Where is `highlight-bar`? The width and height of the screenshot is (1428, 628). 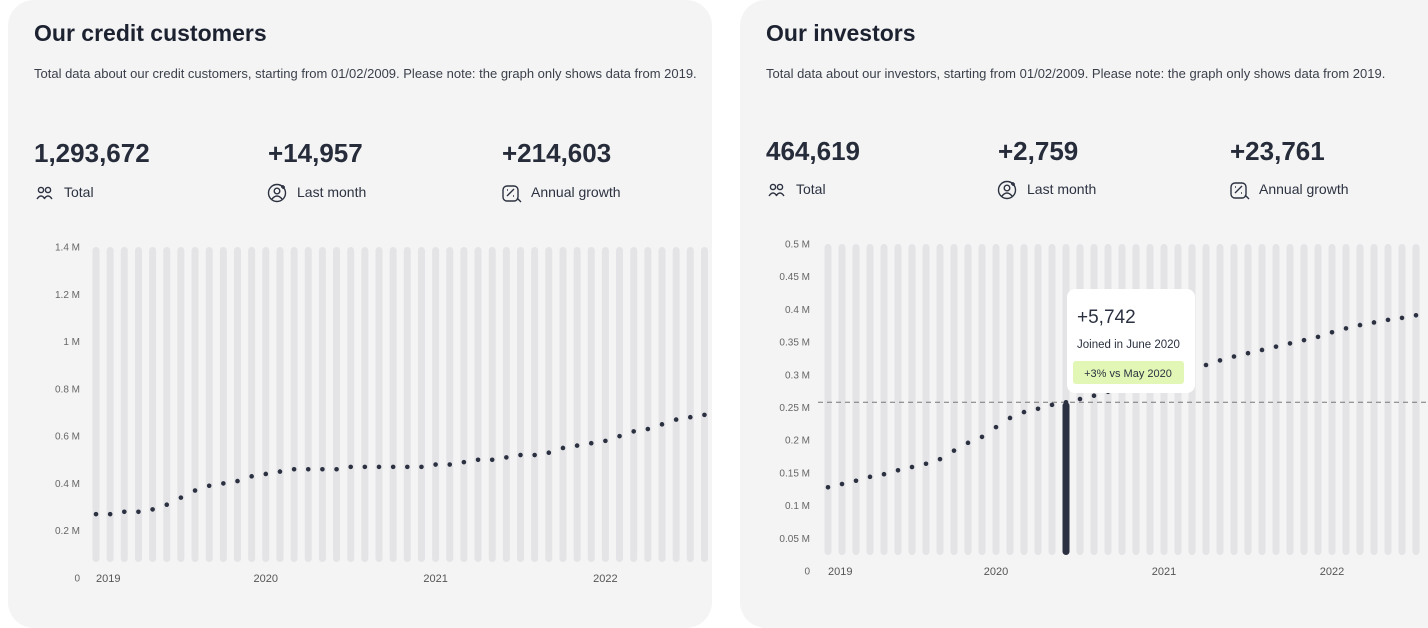
highlight-bar is located at coordinates (1066, 478).